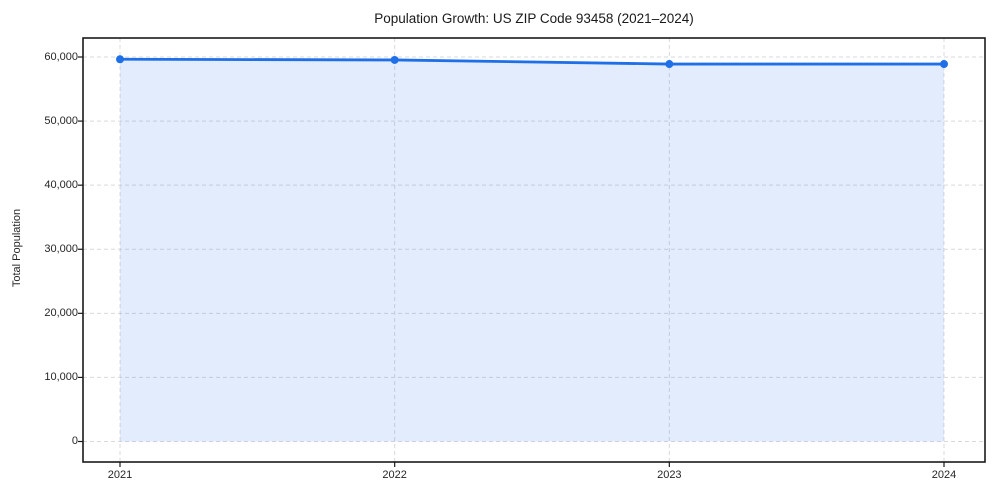  Describe the element at coordinates (61, 56) in the screenshot. I see `y-tick-label: 60,000` at that location.